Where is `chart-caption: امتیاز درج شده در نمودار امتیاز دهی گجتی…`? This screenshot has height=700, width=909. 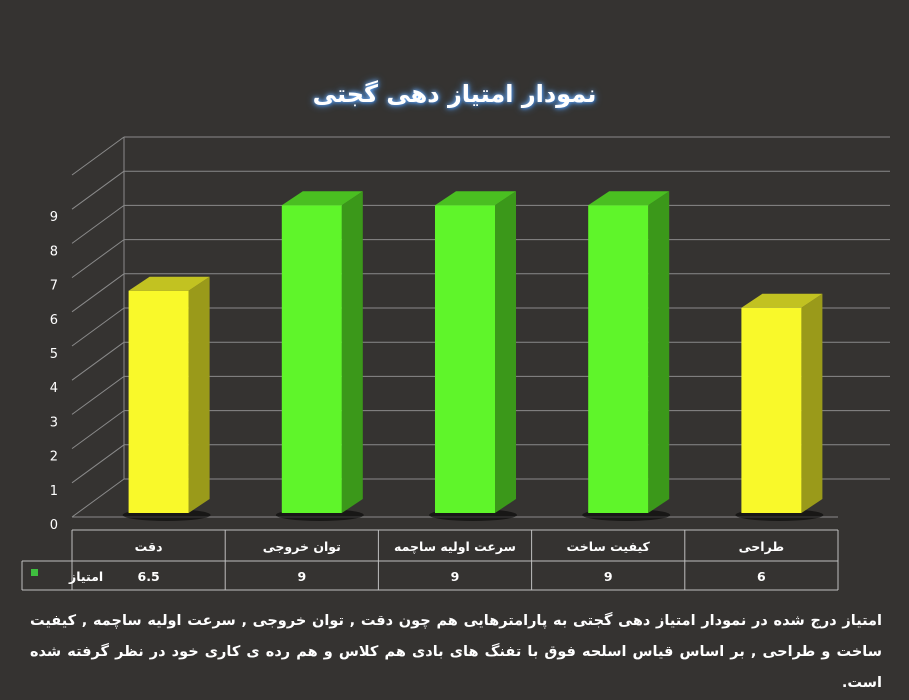 chart-caption: امتیاز درج شده در نمودار امتیاز دهی گجتی… is located at coordinates (456, 652).